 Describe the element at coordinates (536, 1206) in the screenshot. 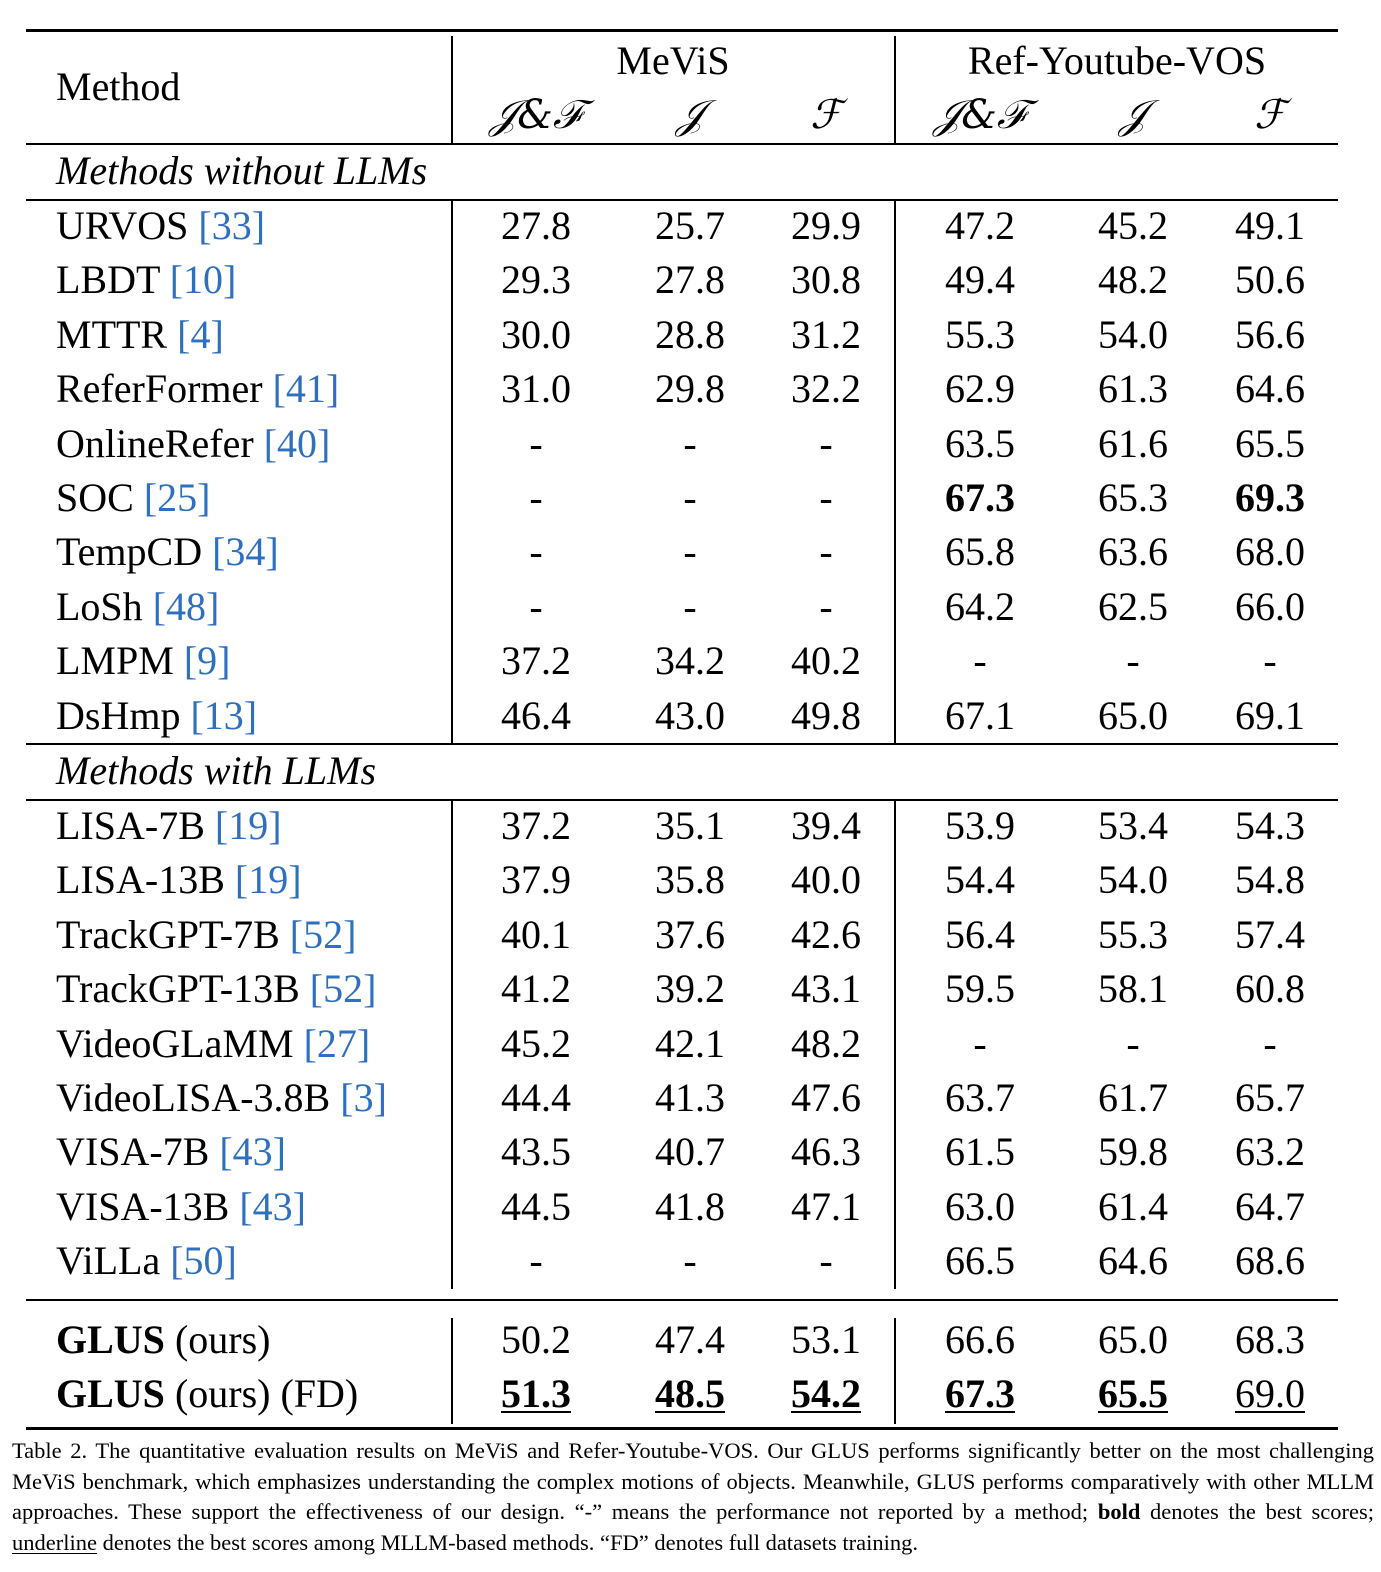

I see `table-cell: 44.5` at that location.